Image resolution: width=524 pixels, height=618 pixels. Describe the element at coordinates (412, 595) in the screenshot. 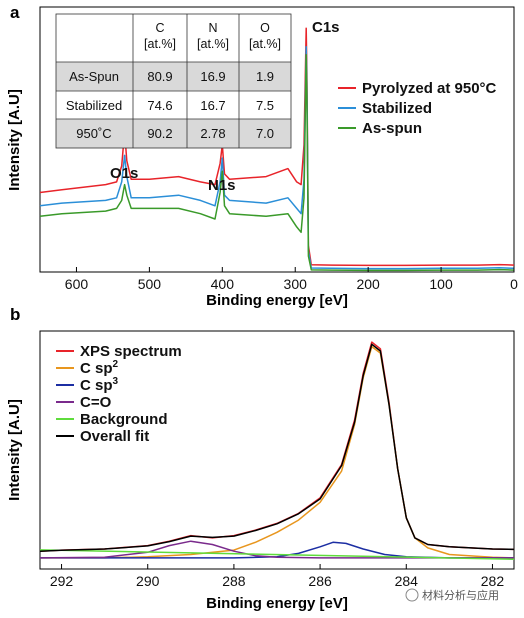

I see `wechat-icon` at that location.